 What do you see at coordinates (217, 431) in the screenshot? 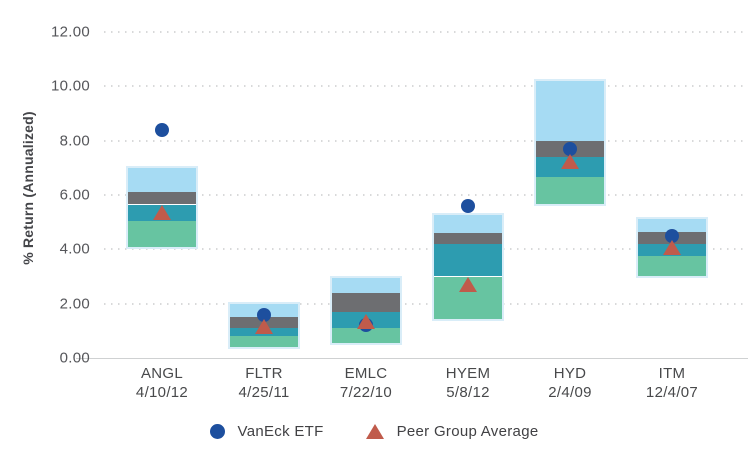
I see `circle-marker-icon` at bounding box center [217, 431].